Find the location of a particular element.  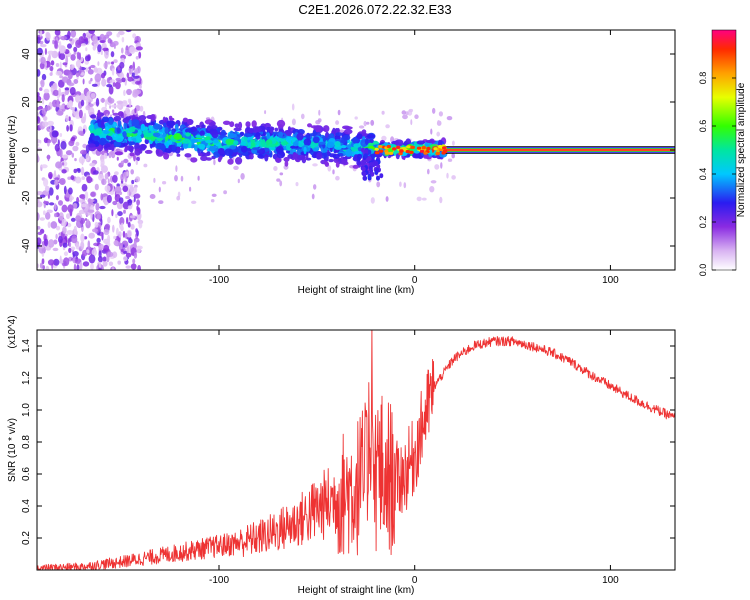

snr-ytick-label: 0.2 is located at coordinates (26, 538).